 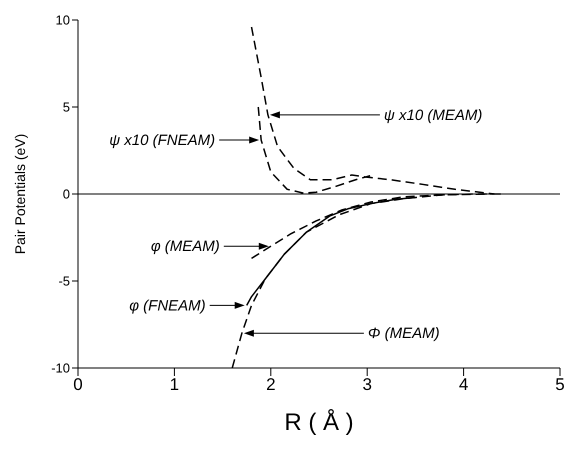 I want to click on y-tick-label: -10, so click(x=60, y=368).